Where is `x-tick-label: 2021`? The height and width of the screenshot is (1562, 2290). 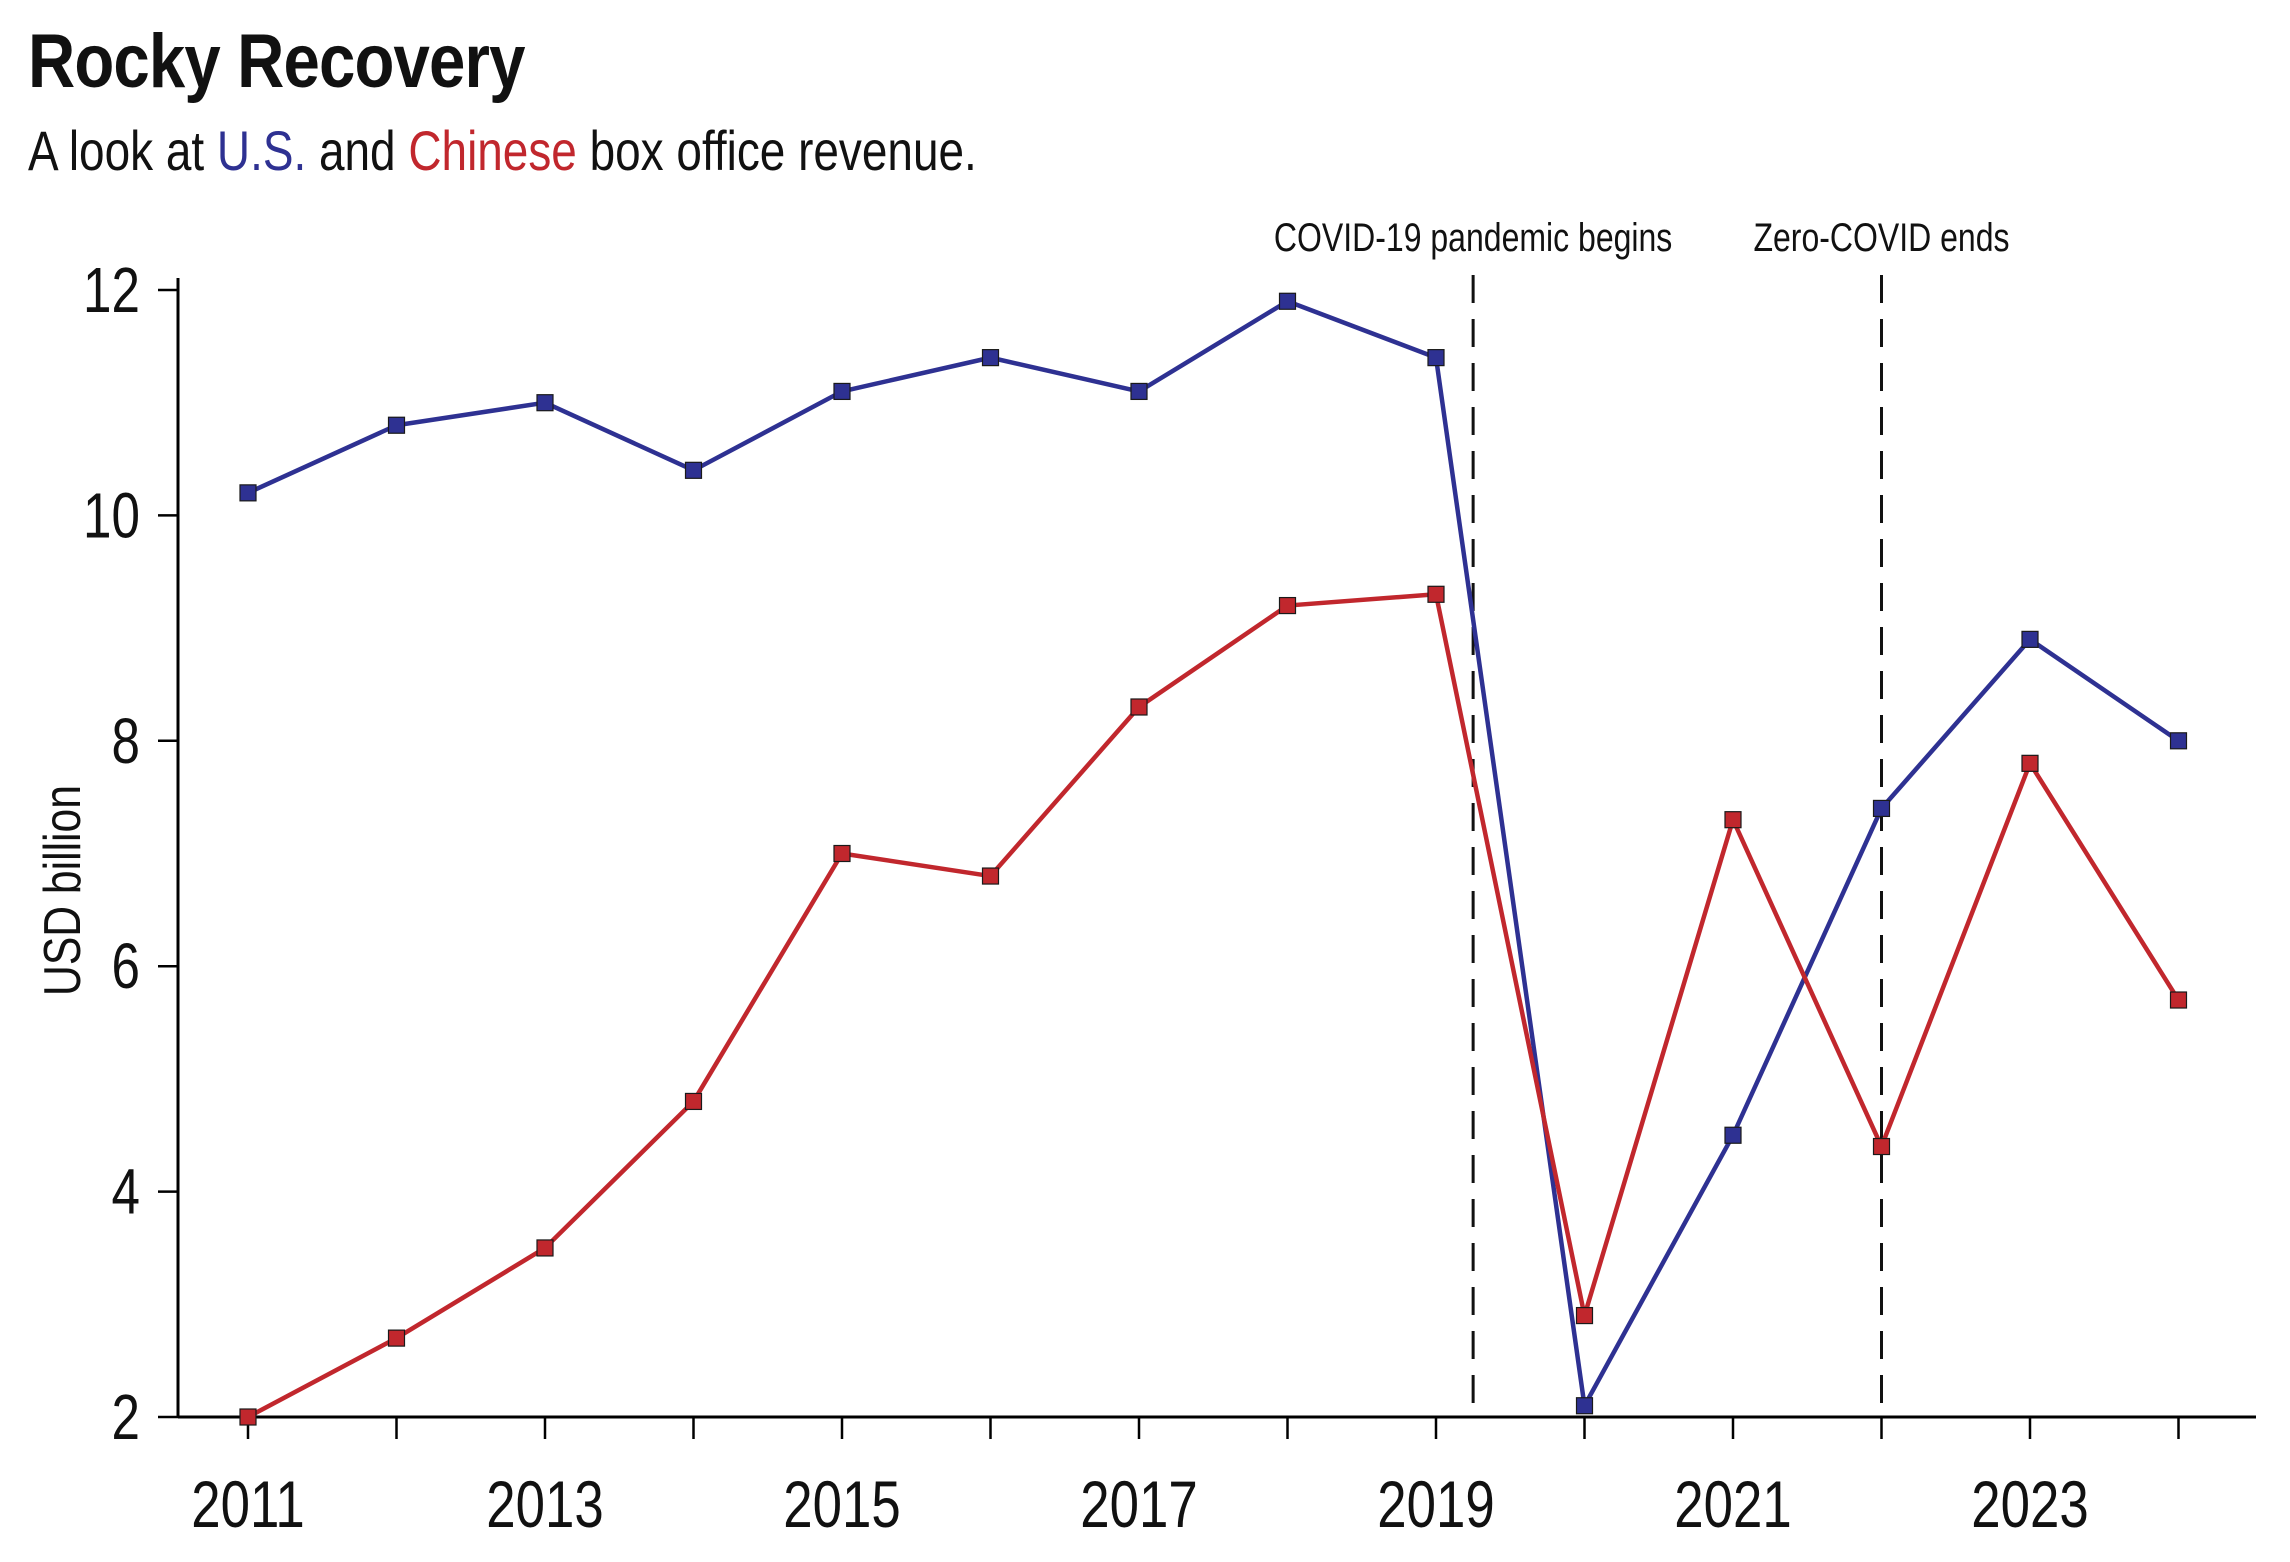
x-tick-label: 2021 is located at coordinates (1732, 1504).